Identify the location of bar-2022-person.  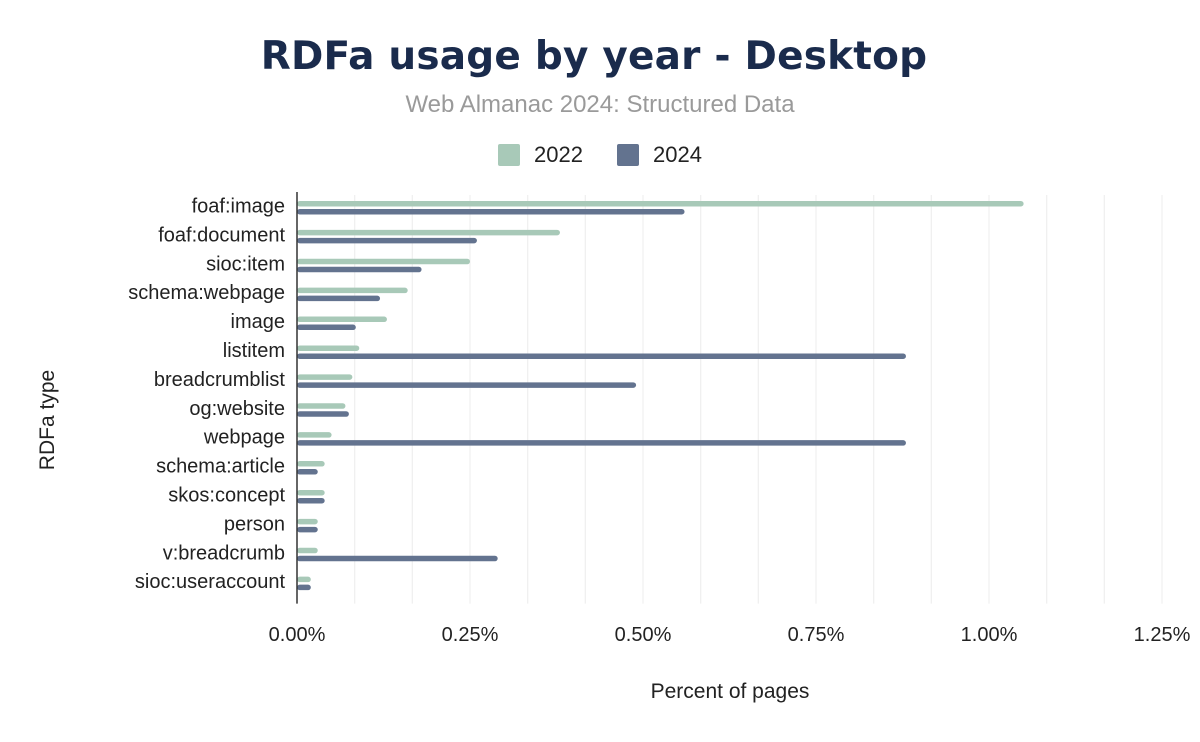
(307, 521).